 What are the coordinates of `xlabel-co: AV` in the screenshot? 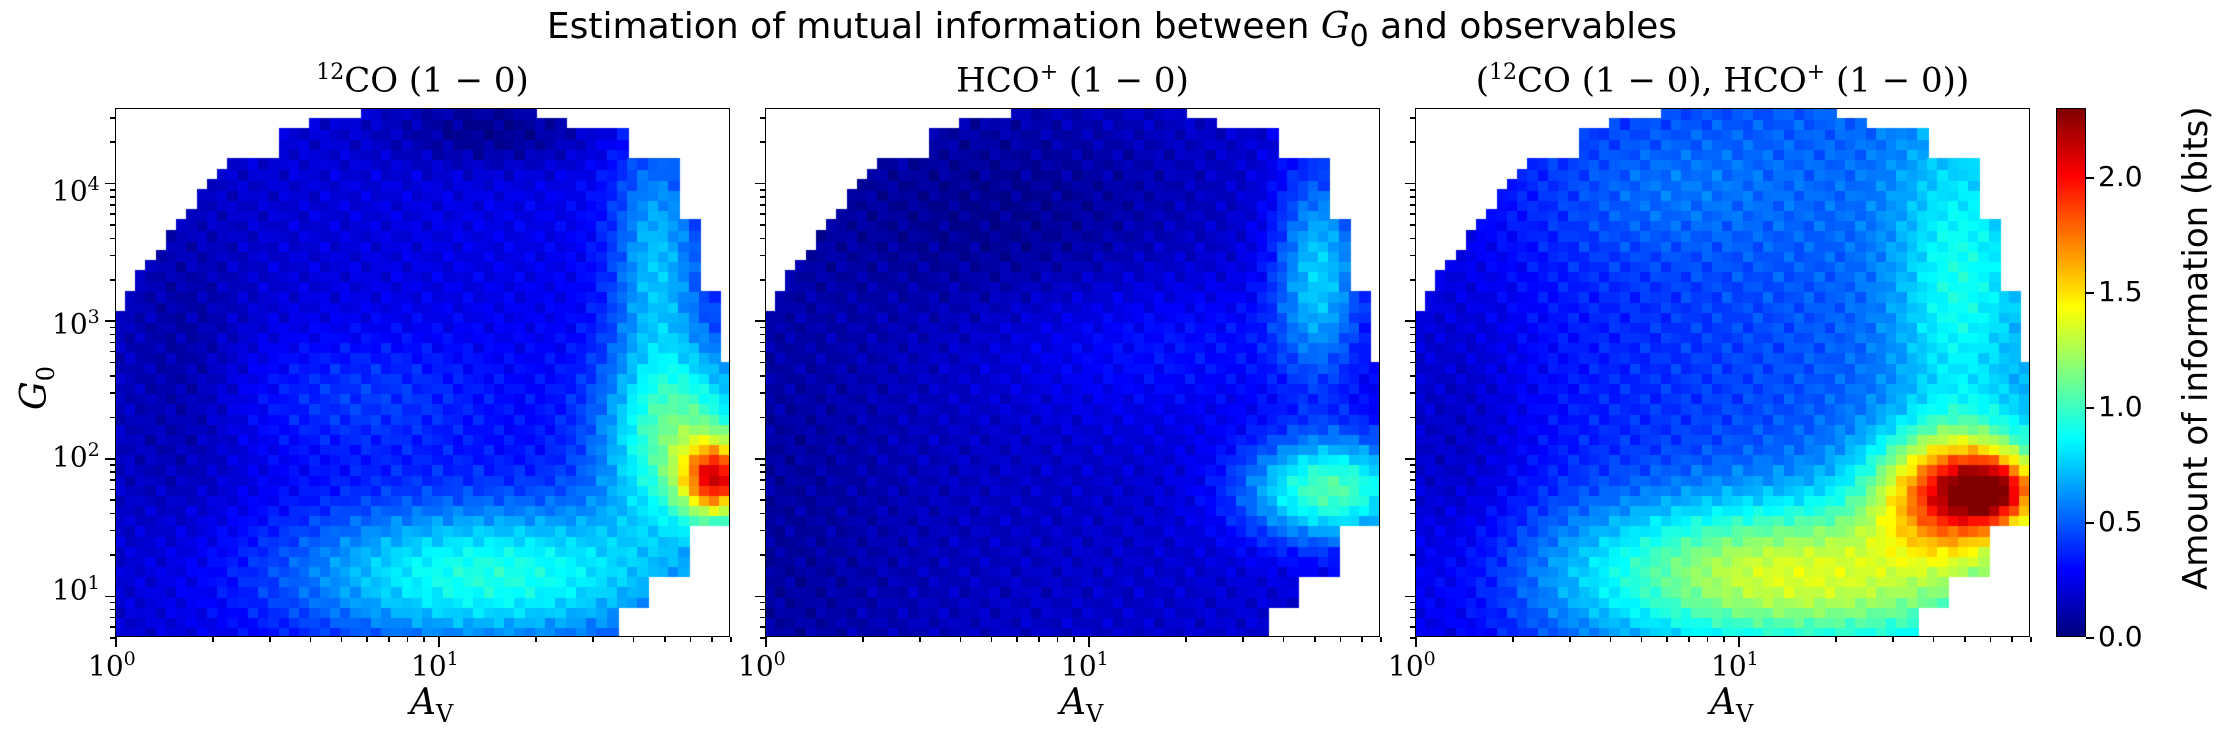 It's located at (432, 705).